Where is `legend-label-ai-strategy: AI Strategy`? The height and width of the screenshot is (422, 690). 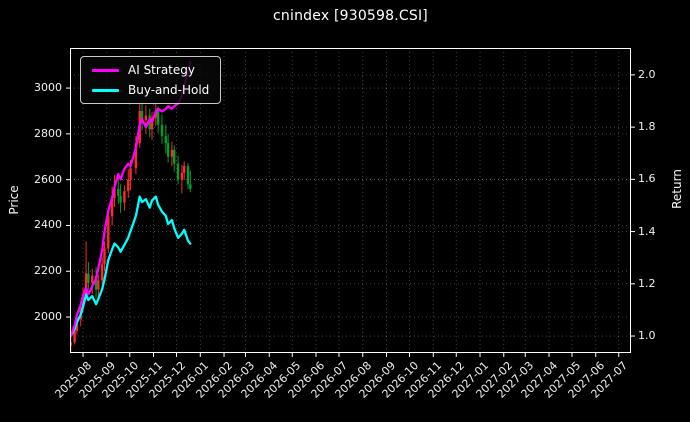
legend-label-ai-strategy: AI Strategy is located at coordinates (161, 70).